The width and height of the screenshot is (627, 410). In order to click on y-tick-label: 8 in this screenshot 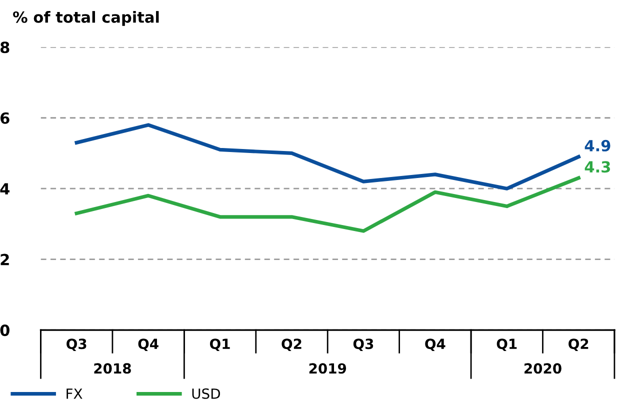, I will do `click(5, 48)`.